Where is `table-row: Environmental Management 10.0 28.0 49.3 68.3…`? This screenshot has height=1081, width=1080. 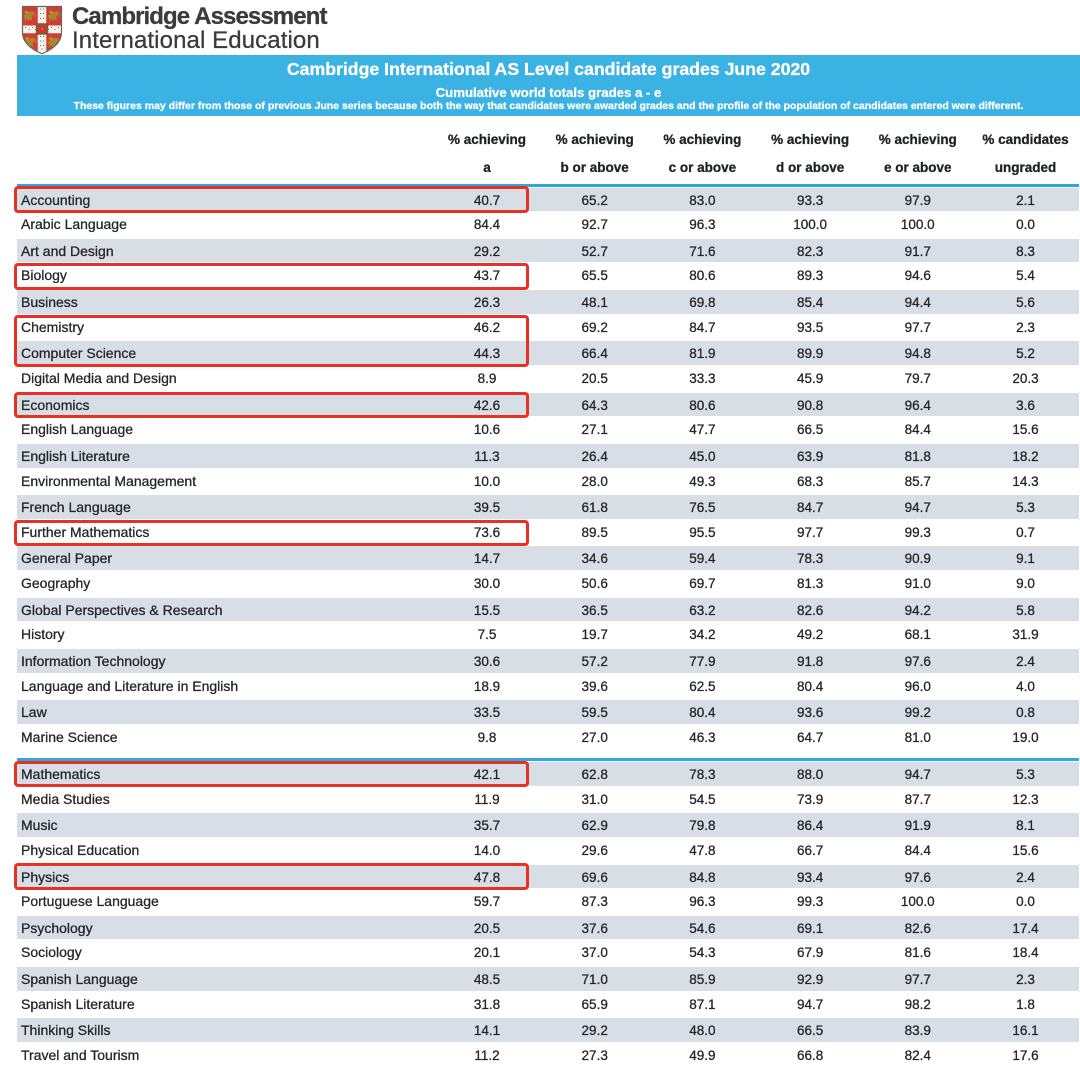 table-row: Environmental Management 10.0 28.0 49.3 68.3… is located at coordinates (548, 482).